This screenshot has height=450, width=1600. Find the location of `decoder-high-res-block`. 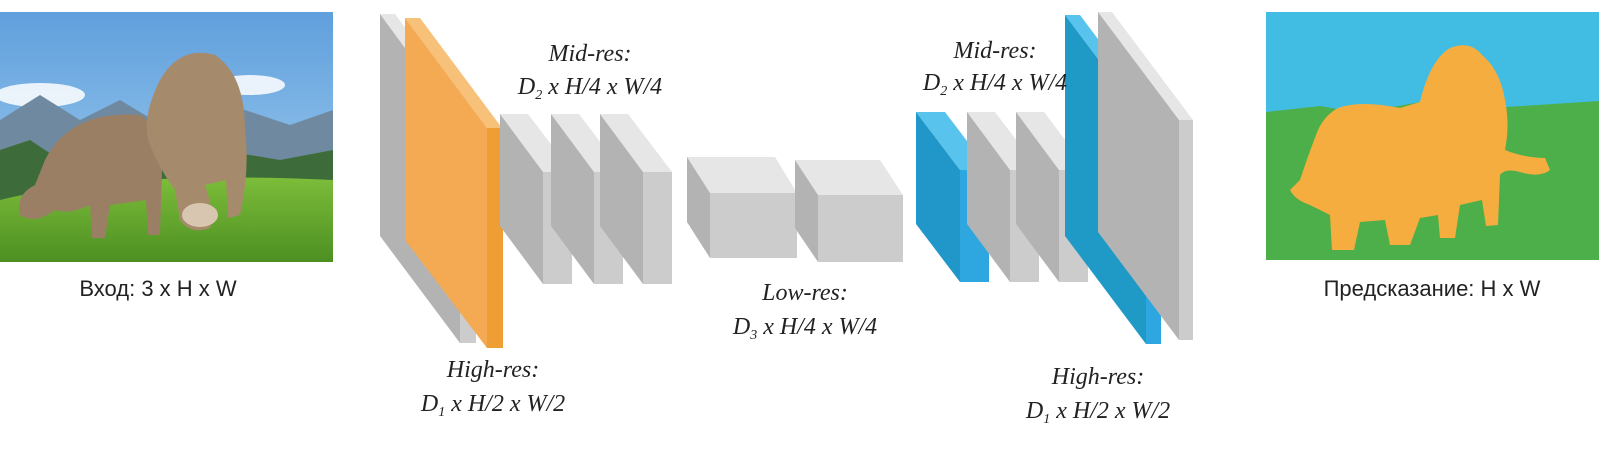

decoder-high-res-block is located at coordinates (1145, 176).